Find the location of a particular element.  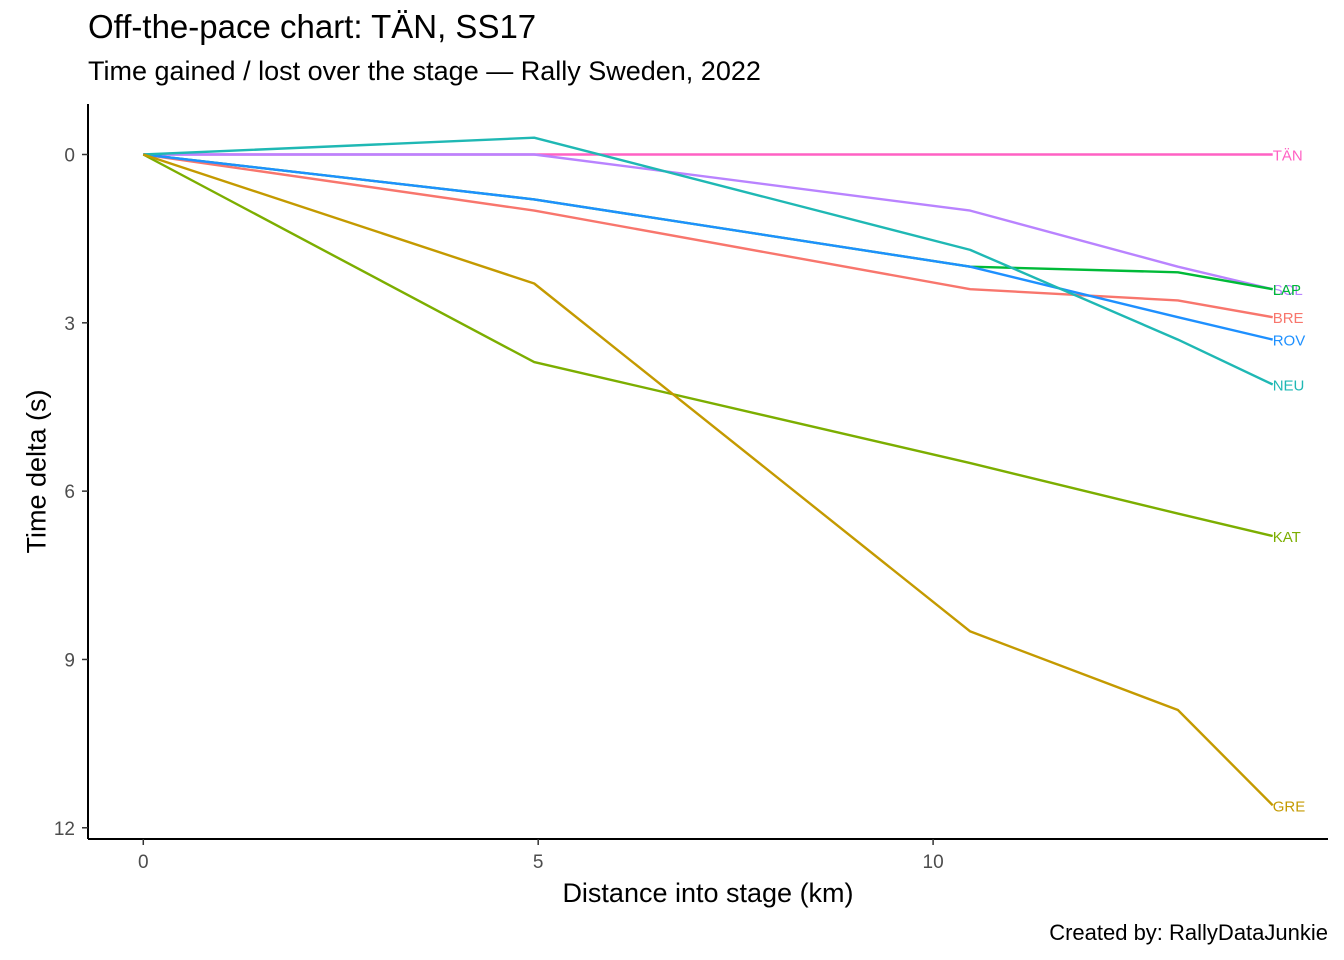

series-line-sol is located at coordinates (708, 222).